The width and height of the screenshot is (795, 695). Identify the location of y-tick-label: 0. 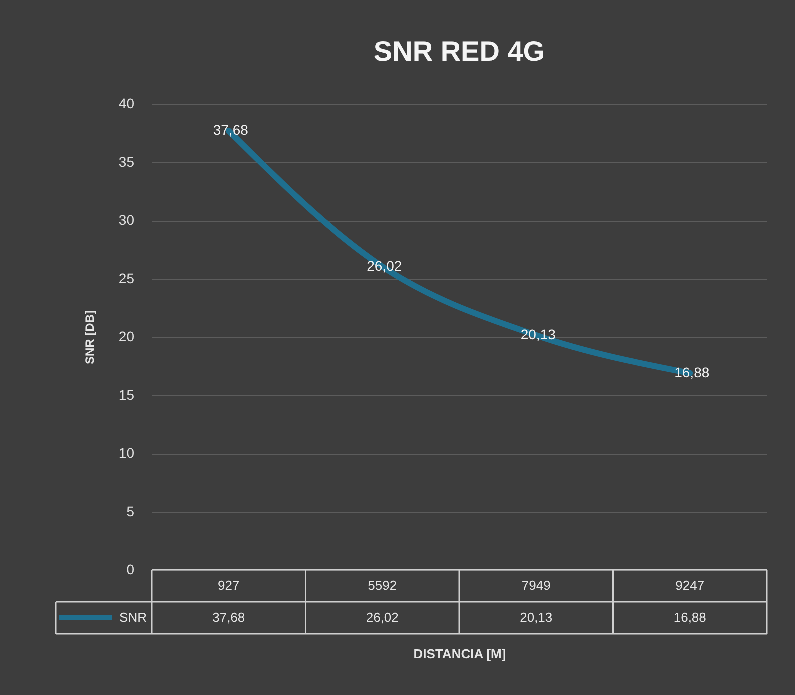
(130, 570).